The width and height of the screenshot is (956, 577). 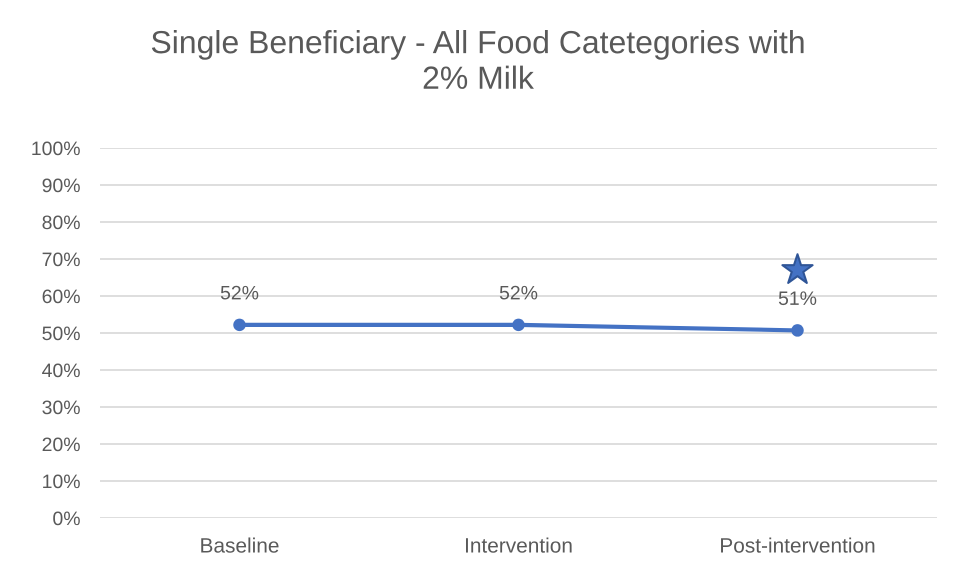 What do you see at coordinates (519, 545) in the screenshot?
I see `x-tick-label: Intervention` at bounding box center [519, 545].